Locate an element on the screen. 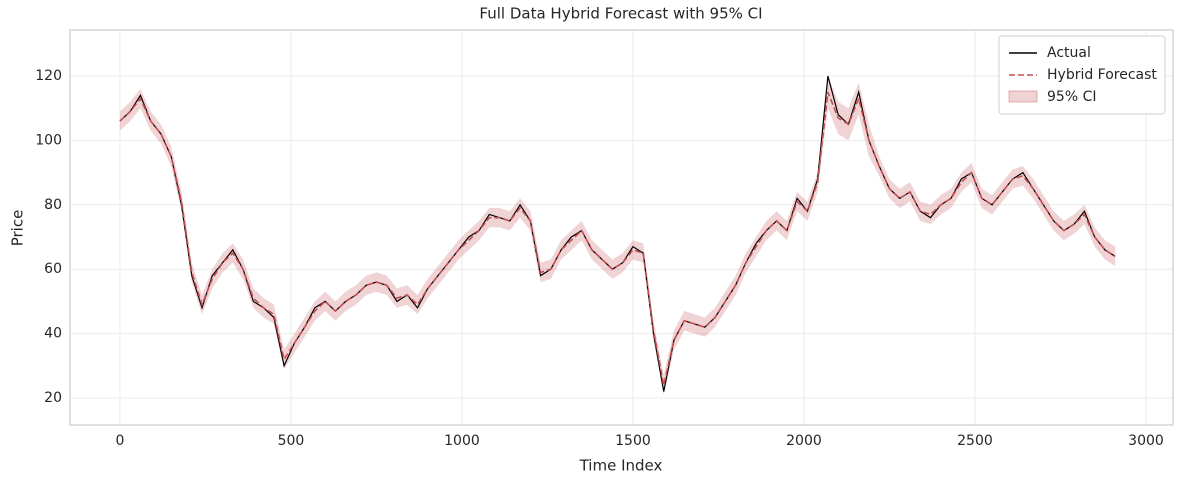  x-tick-label: 0 is located at coordinates (119, 441).